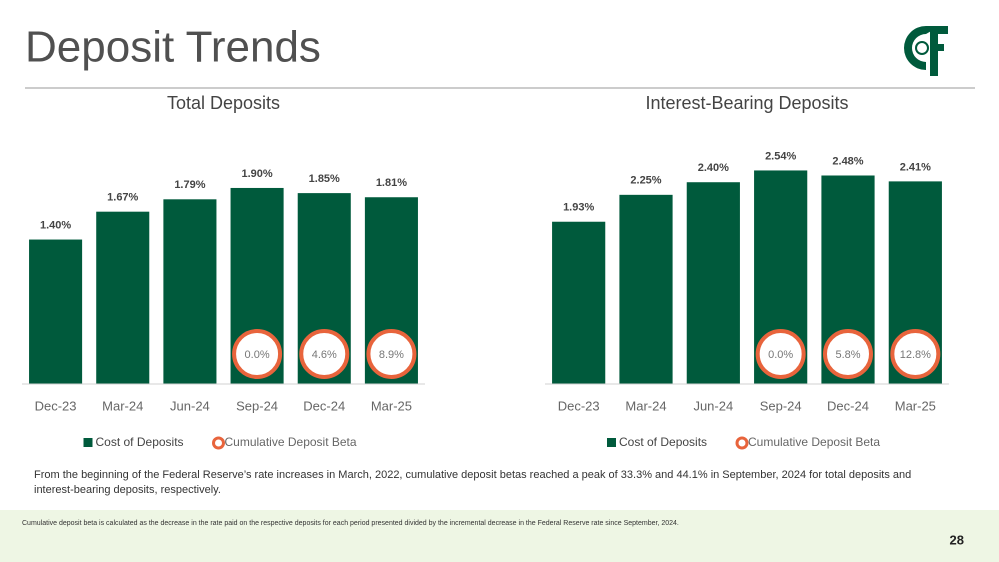 Image resolution: width=999 pixels, height=562 pixels. I want to click on data-label: 1.90%, so click(256, 174).